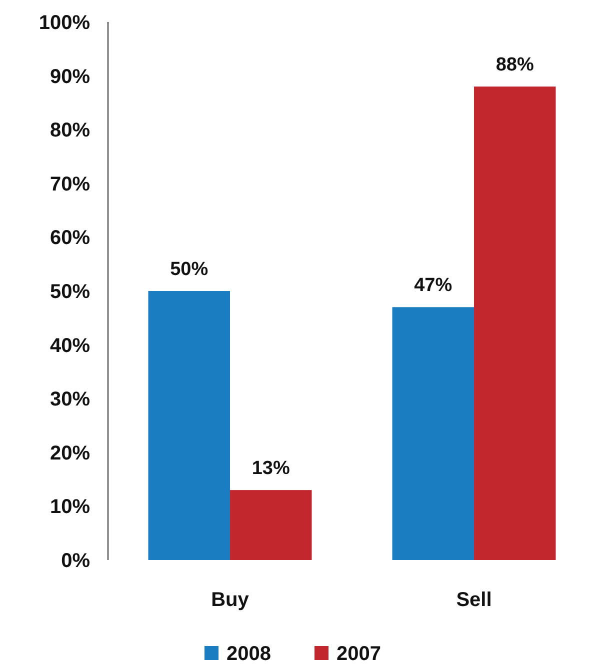 The image size is (601, 668). I want to click on legend-label: 2008, so click(248, 654).